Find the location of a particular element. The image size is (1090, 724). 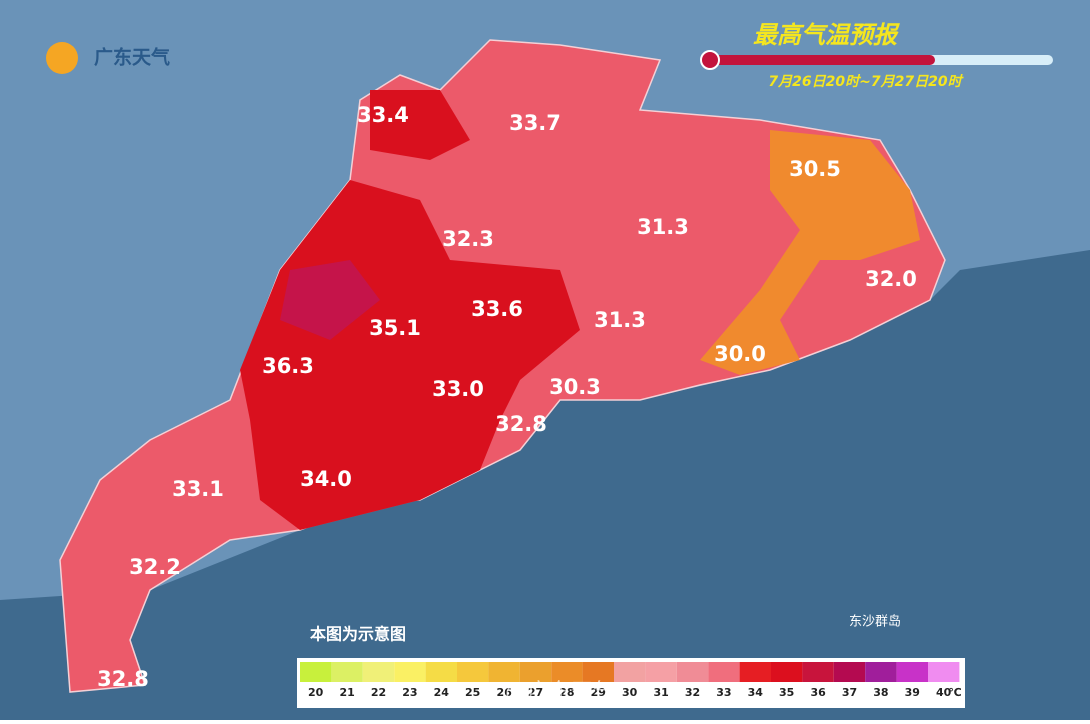

temperature-label: 36.3 is located at coordinates (288, 366).